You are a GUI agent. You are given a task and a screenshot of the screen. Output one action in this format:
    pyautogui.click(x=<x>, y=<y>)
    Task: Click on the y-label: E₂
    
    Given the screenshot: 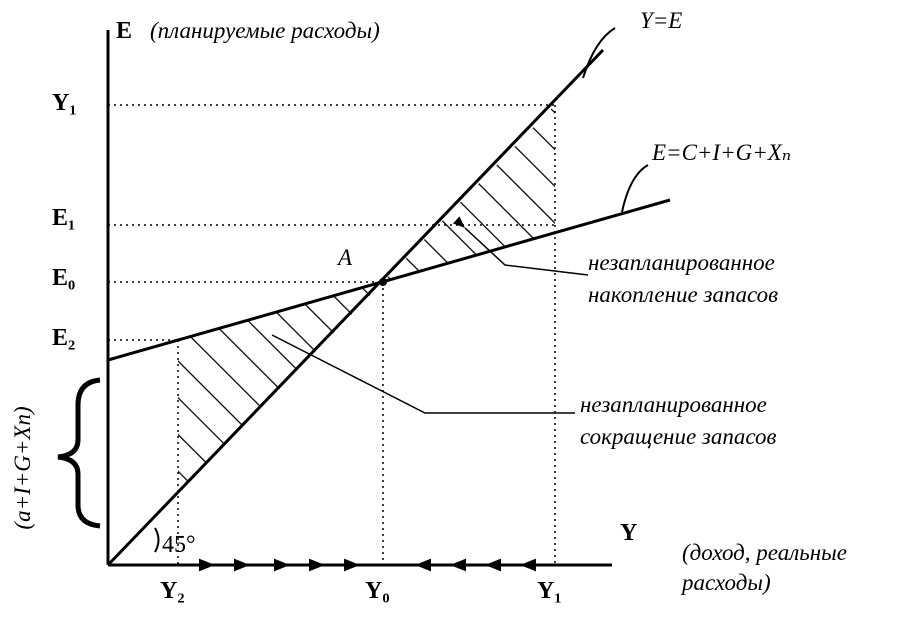 What is the action you would take?
    pyautogui.click(x=63, y=338)
    